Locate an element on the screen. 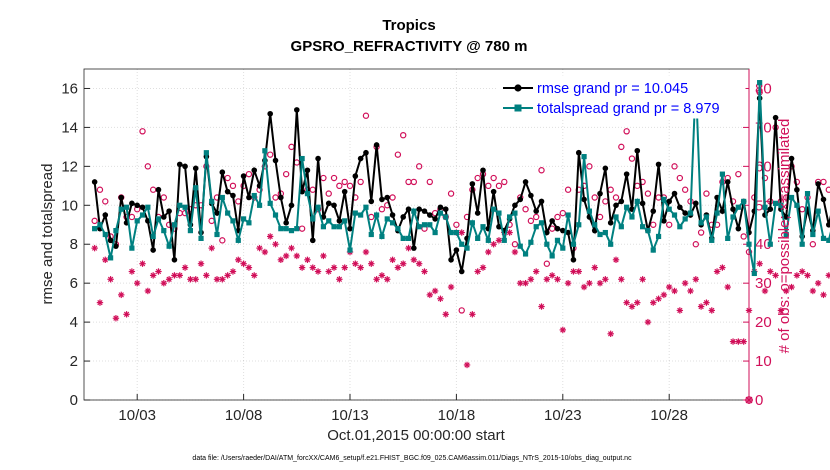 The image size is (830, 470). y-tick-label: 6 is located at coordinates (74, 283).